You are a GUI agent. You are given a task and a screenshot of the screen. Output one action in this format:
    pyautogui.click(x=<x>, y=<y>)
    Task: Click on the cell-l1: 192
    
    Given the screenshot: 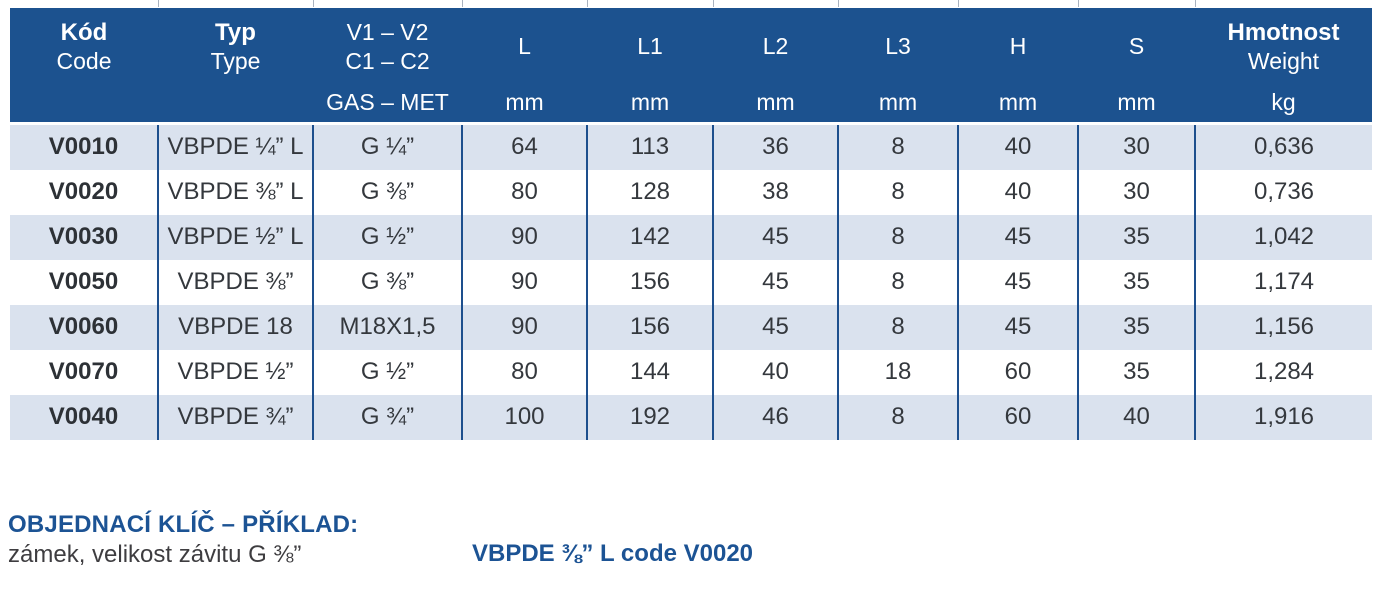 What is the action you would take?
    pyautogui.click(x=649, y=417)
    